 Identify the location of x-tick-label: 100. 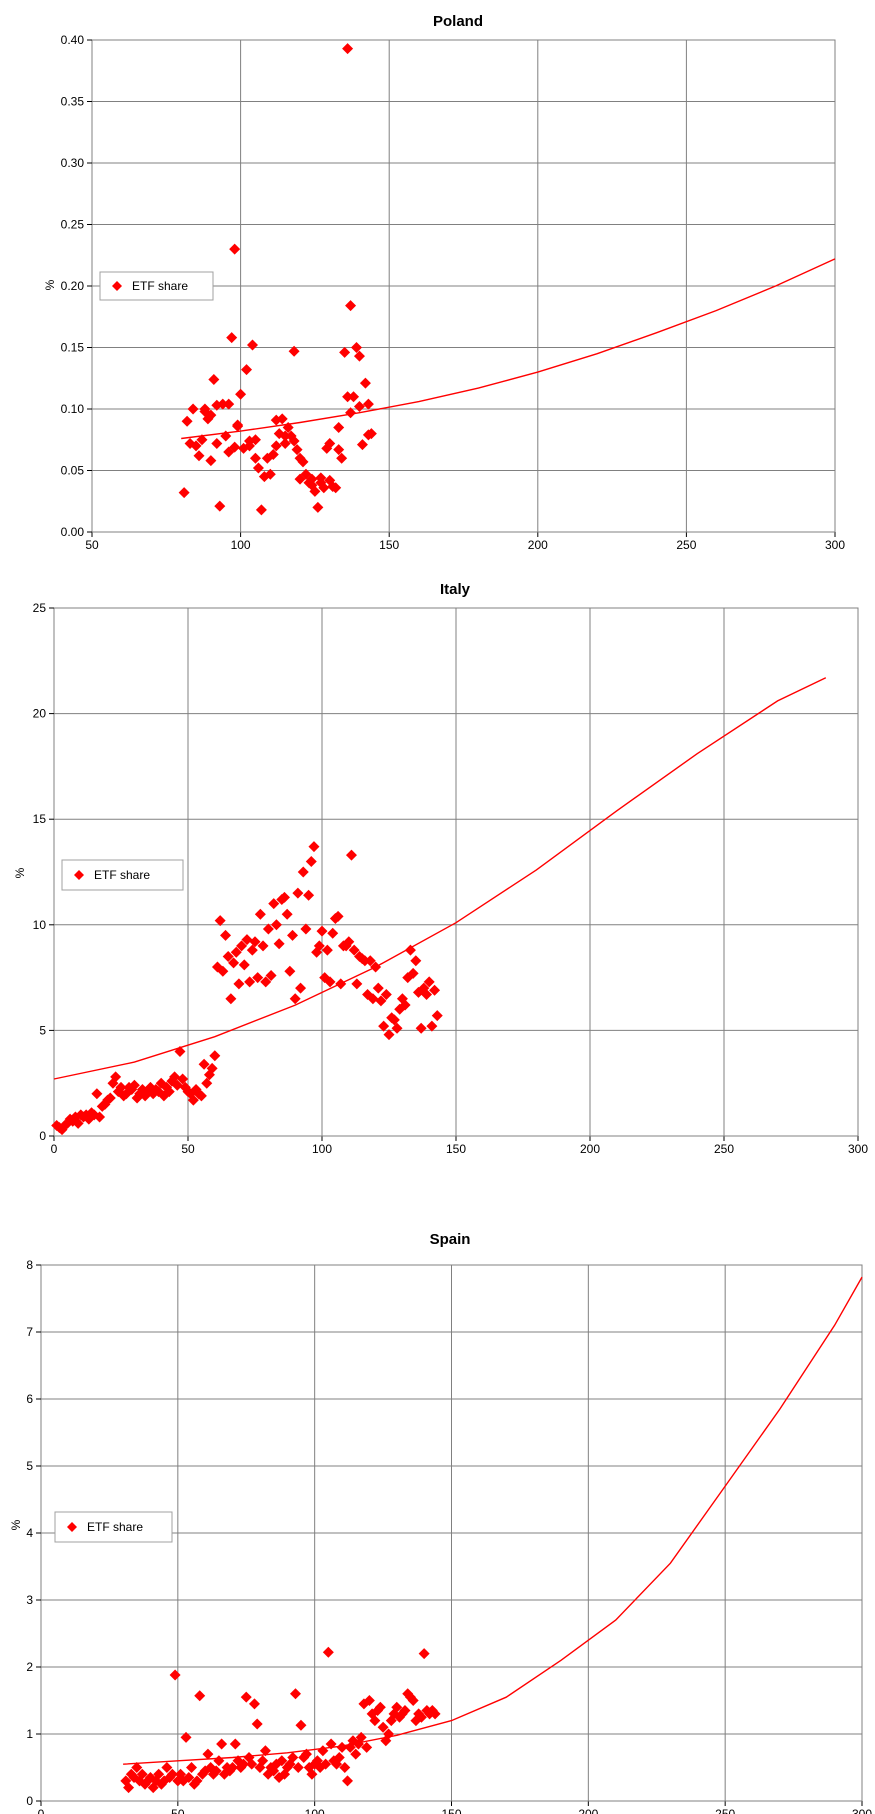
(315, 1810).